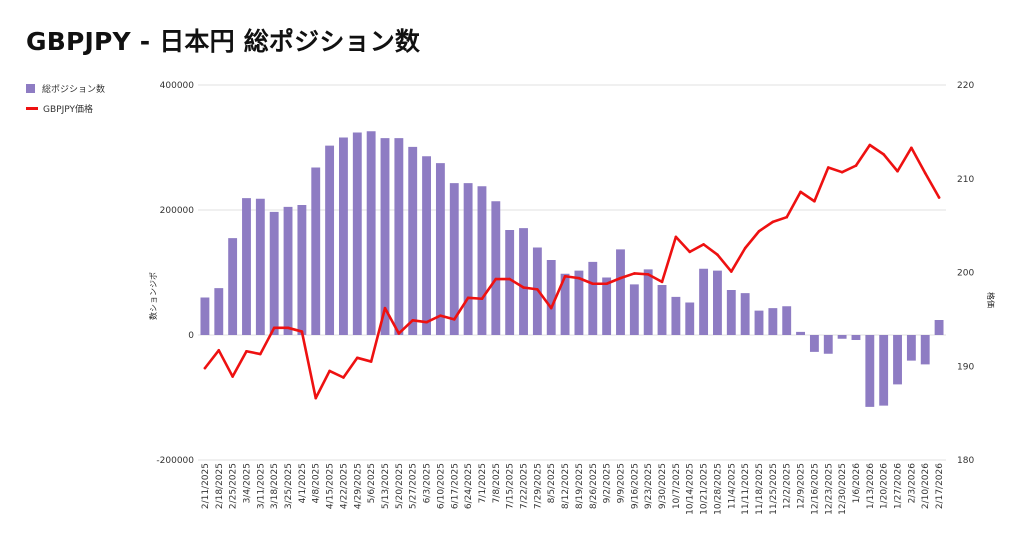  What do you see at coordinates (566, 486) in the screenshot?
I see `x-tick-label: 8/12/2025` at bounding box center [566, 486].